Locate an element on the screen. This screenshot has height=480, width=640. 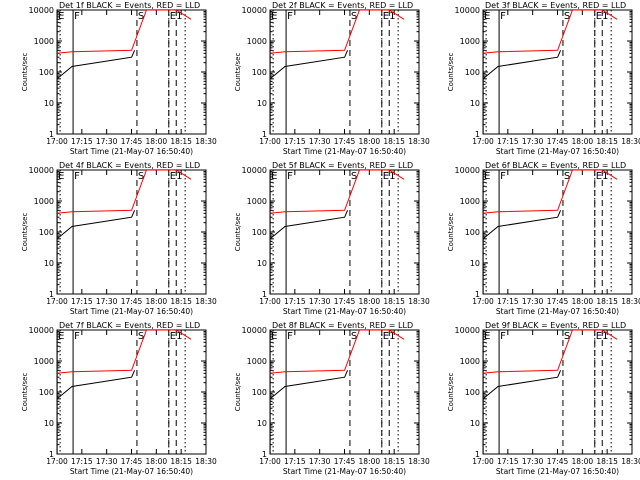
panel-title: Det 7f BLACK = Events, RED = LLD is located at coordinates (129, 325).